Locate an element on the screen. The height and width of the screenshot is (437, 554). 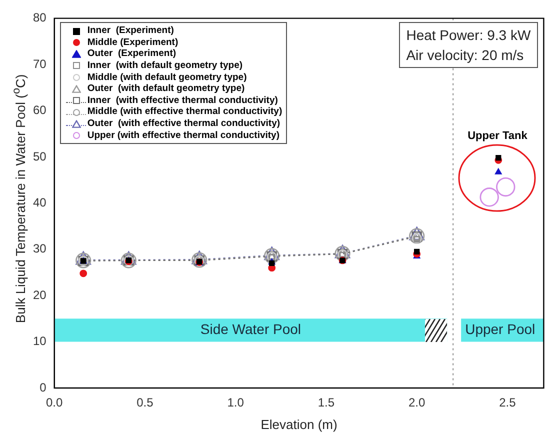
y-tick-label: 50 is located at coordinates (39, 156).